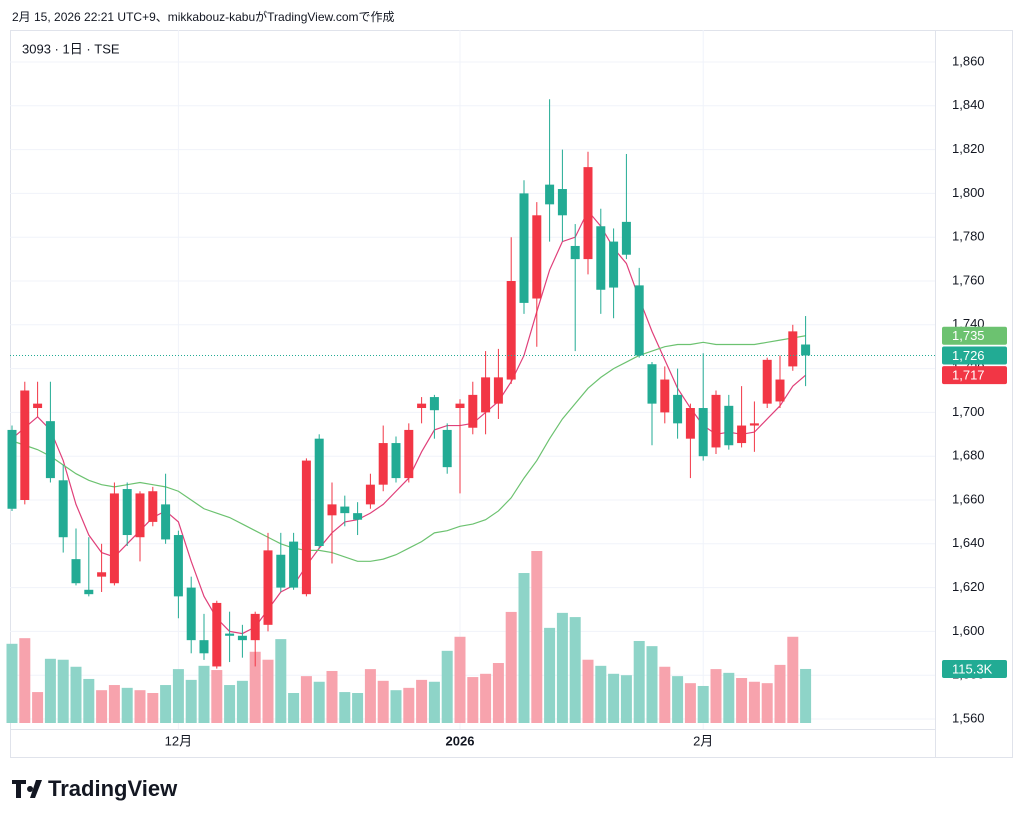 The height and width of the screenshot is (825, 1024). What do you see at coordinates (27, 789) in the screenshot?
I see `logo-icon` at bounding box center [27, 789].